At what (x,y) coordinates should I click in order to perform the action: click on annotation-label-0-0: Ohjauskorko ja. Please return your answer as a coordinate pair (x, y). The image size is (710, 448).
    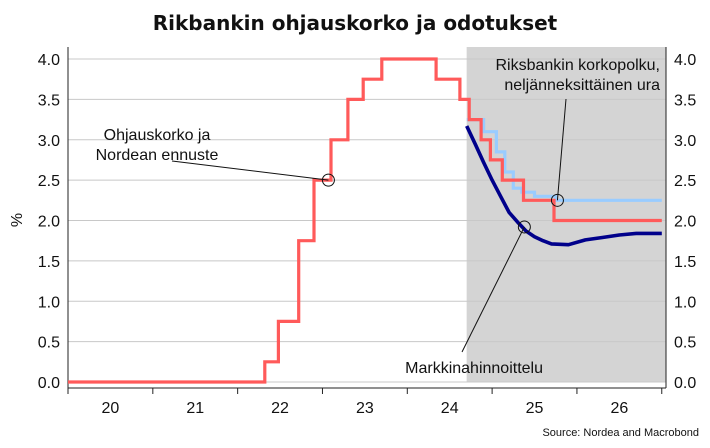
    Looking at the image, I should click on (157, 135).